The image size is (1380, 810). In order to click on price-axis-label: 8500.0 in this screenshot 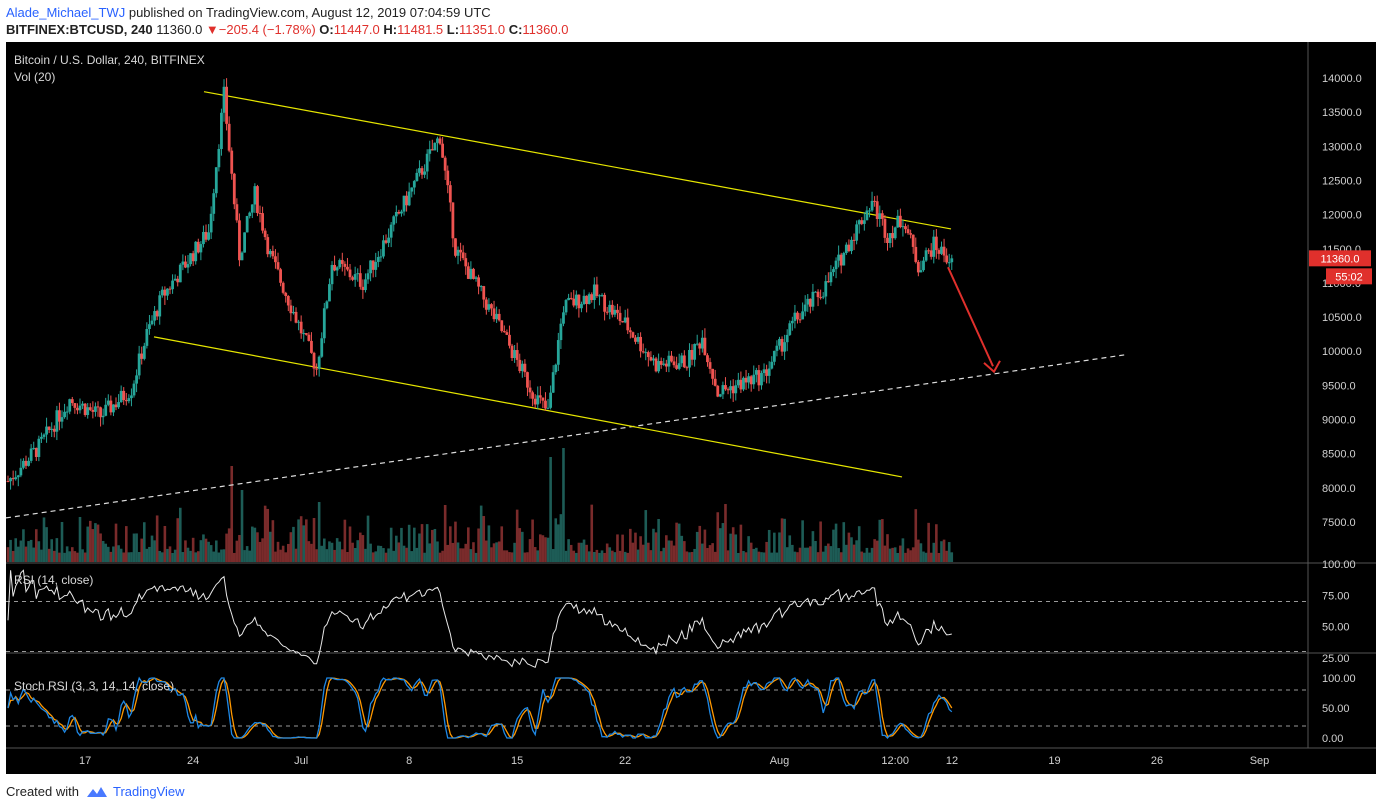, I will do `click(1339, 455)`.